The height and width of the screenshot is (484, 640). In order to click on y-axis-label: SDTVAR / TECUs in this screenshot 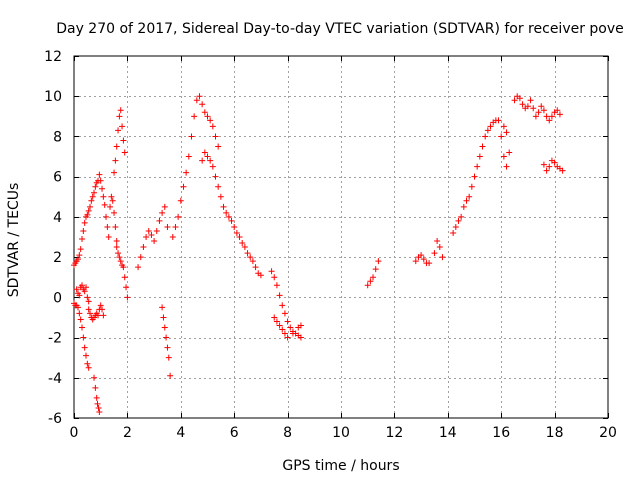, I will do `click(14, 240)`.